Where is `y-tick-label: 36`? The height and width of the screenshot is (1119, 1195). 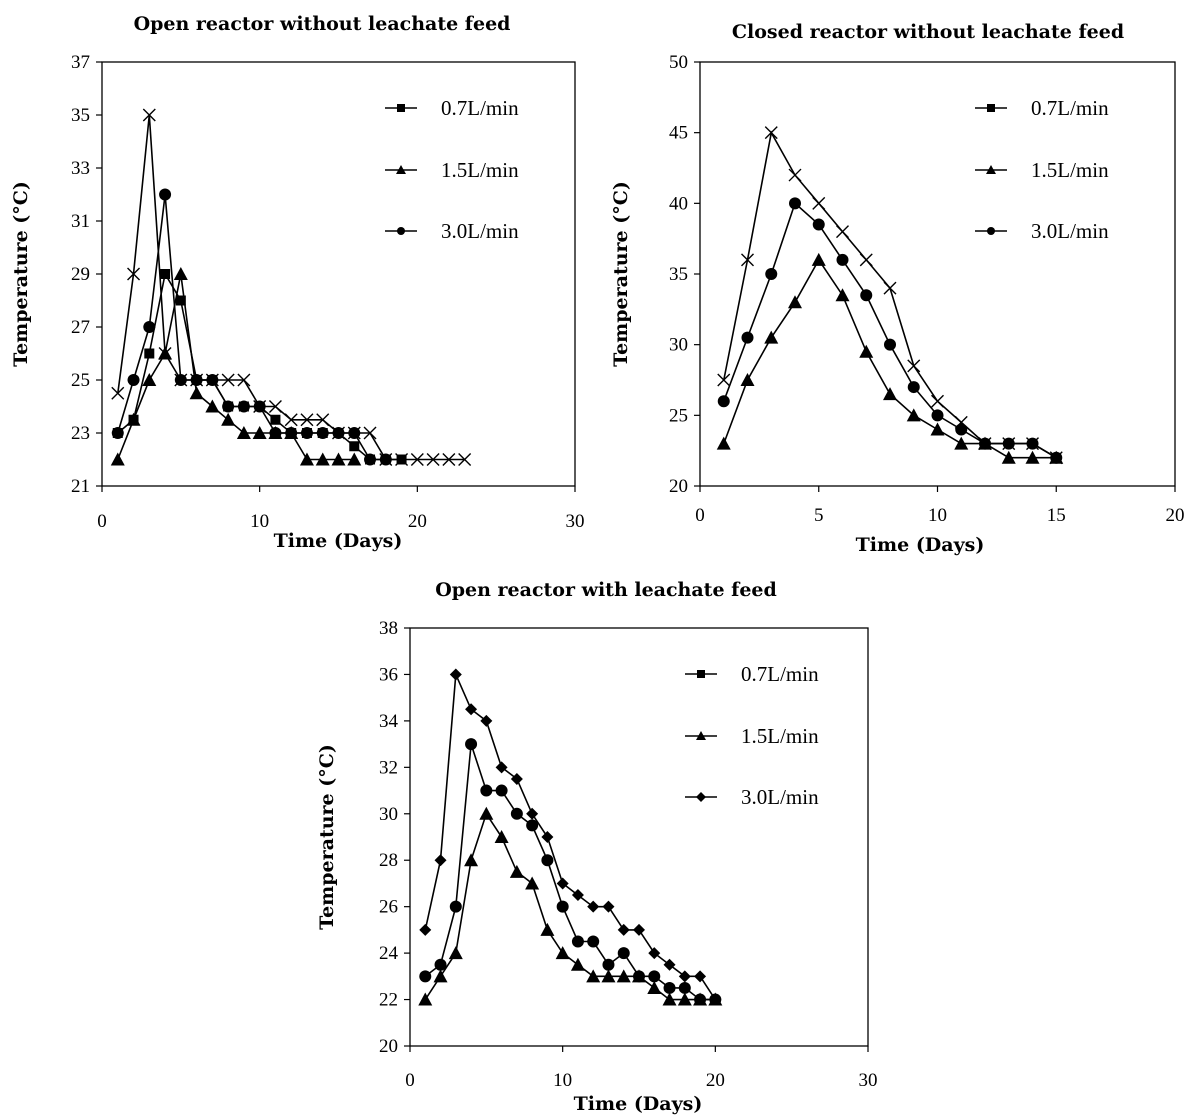 y-tick-label: 36 is located at coordinates (388, 674).